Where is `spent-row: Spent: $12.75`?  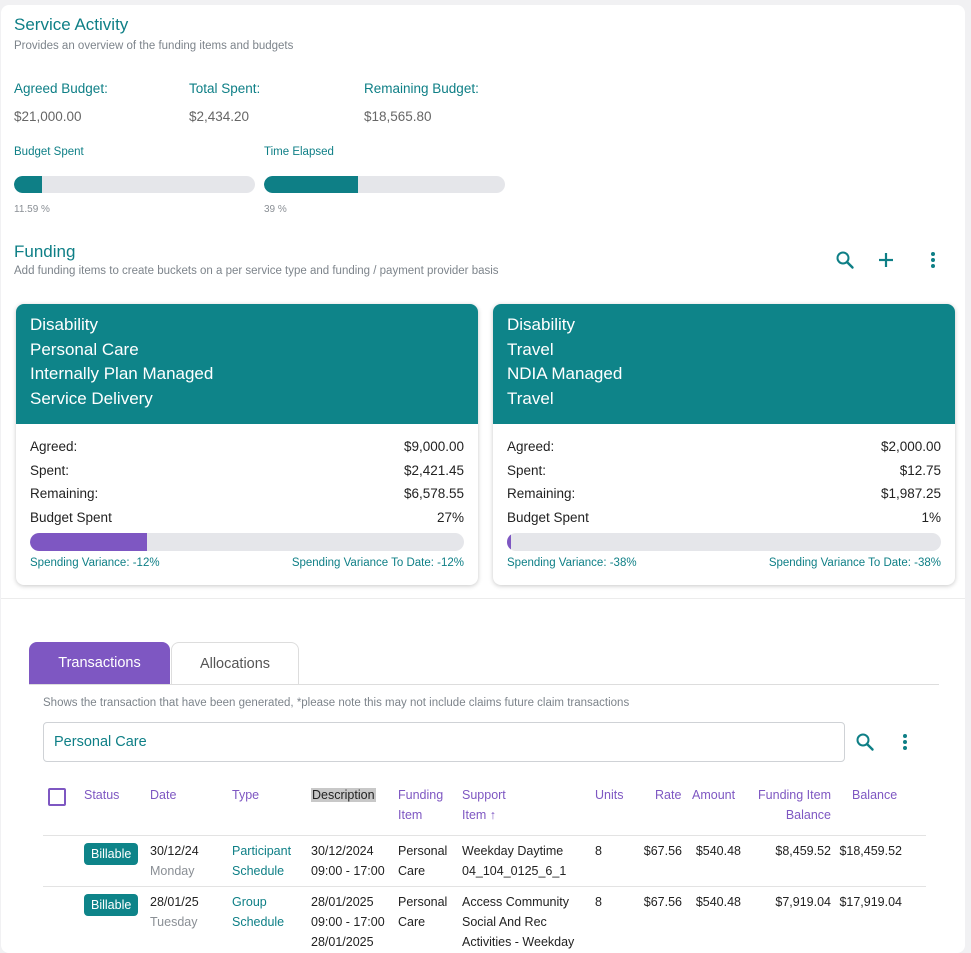 spent-row: Spent: $12.75 is located at coordinates (724, 470).